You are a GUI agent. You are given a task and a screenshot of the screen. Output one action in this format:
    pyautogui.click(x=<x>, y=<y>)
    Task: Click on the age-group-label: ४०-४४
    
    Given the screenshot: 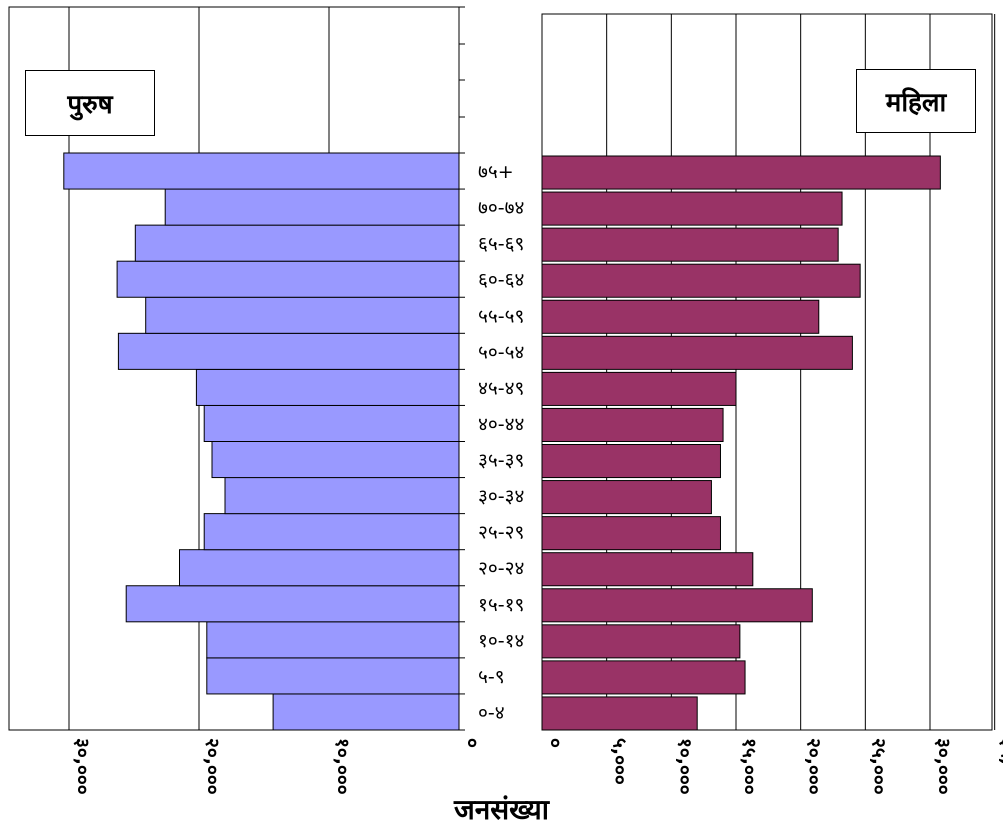 What is the action you would take?
    pyautogui.click(x=501, y=424)
    